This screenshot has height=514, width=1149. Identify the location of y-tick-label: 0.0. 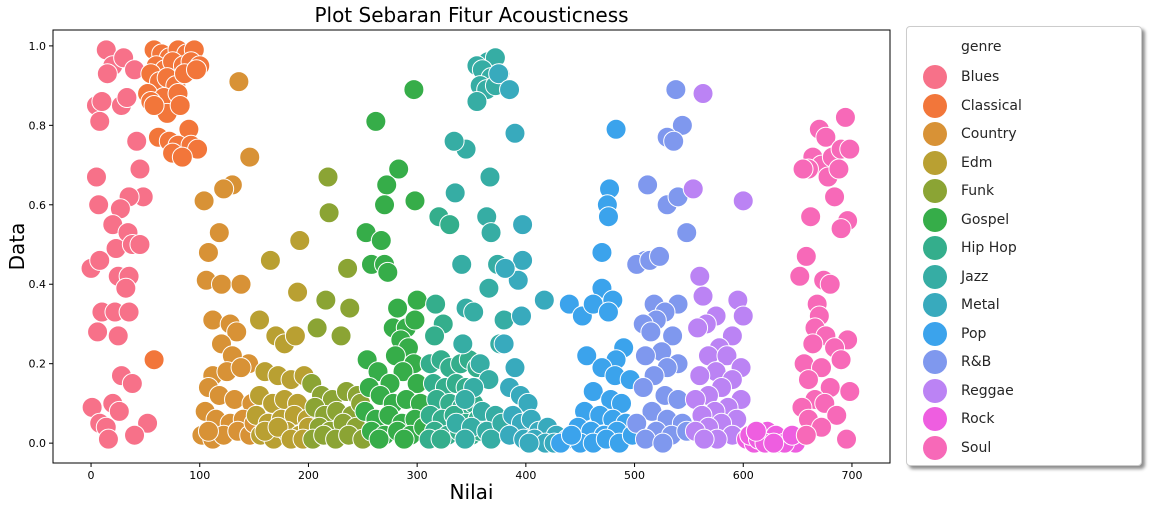
(38, 443).